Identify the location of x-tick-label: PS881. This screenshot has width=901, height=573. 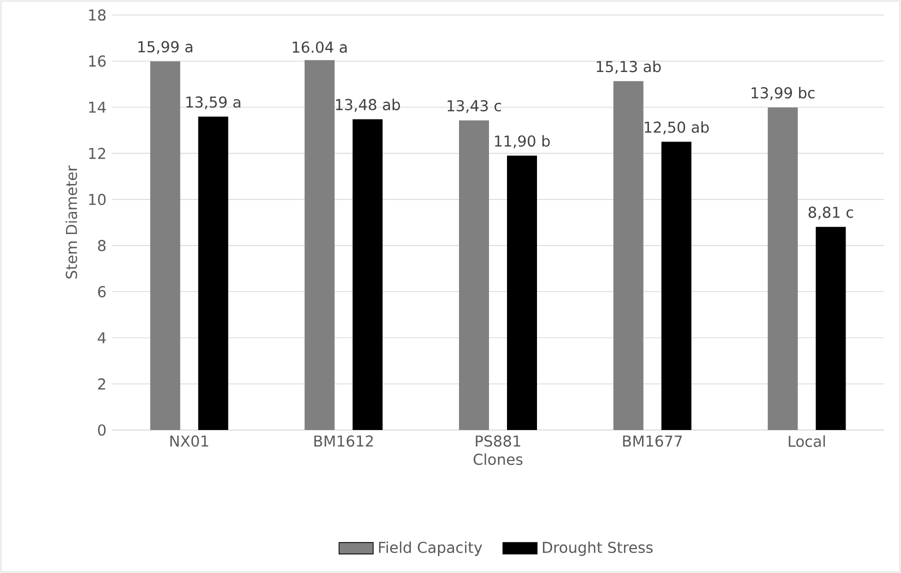
(498, 441).